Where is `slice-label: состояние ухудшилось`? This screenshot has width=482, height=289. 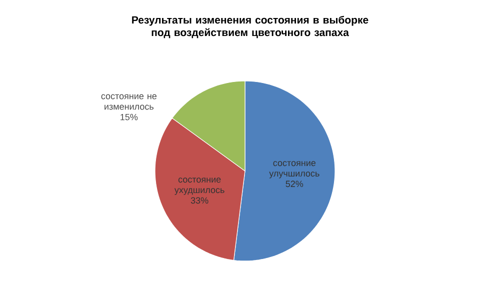
slice-label: состояние ухудшилось is located at coordinates (199, 186).